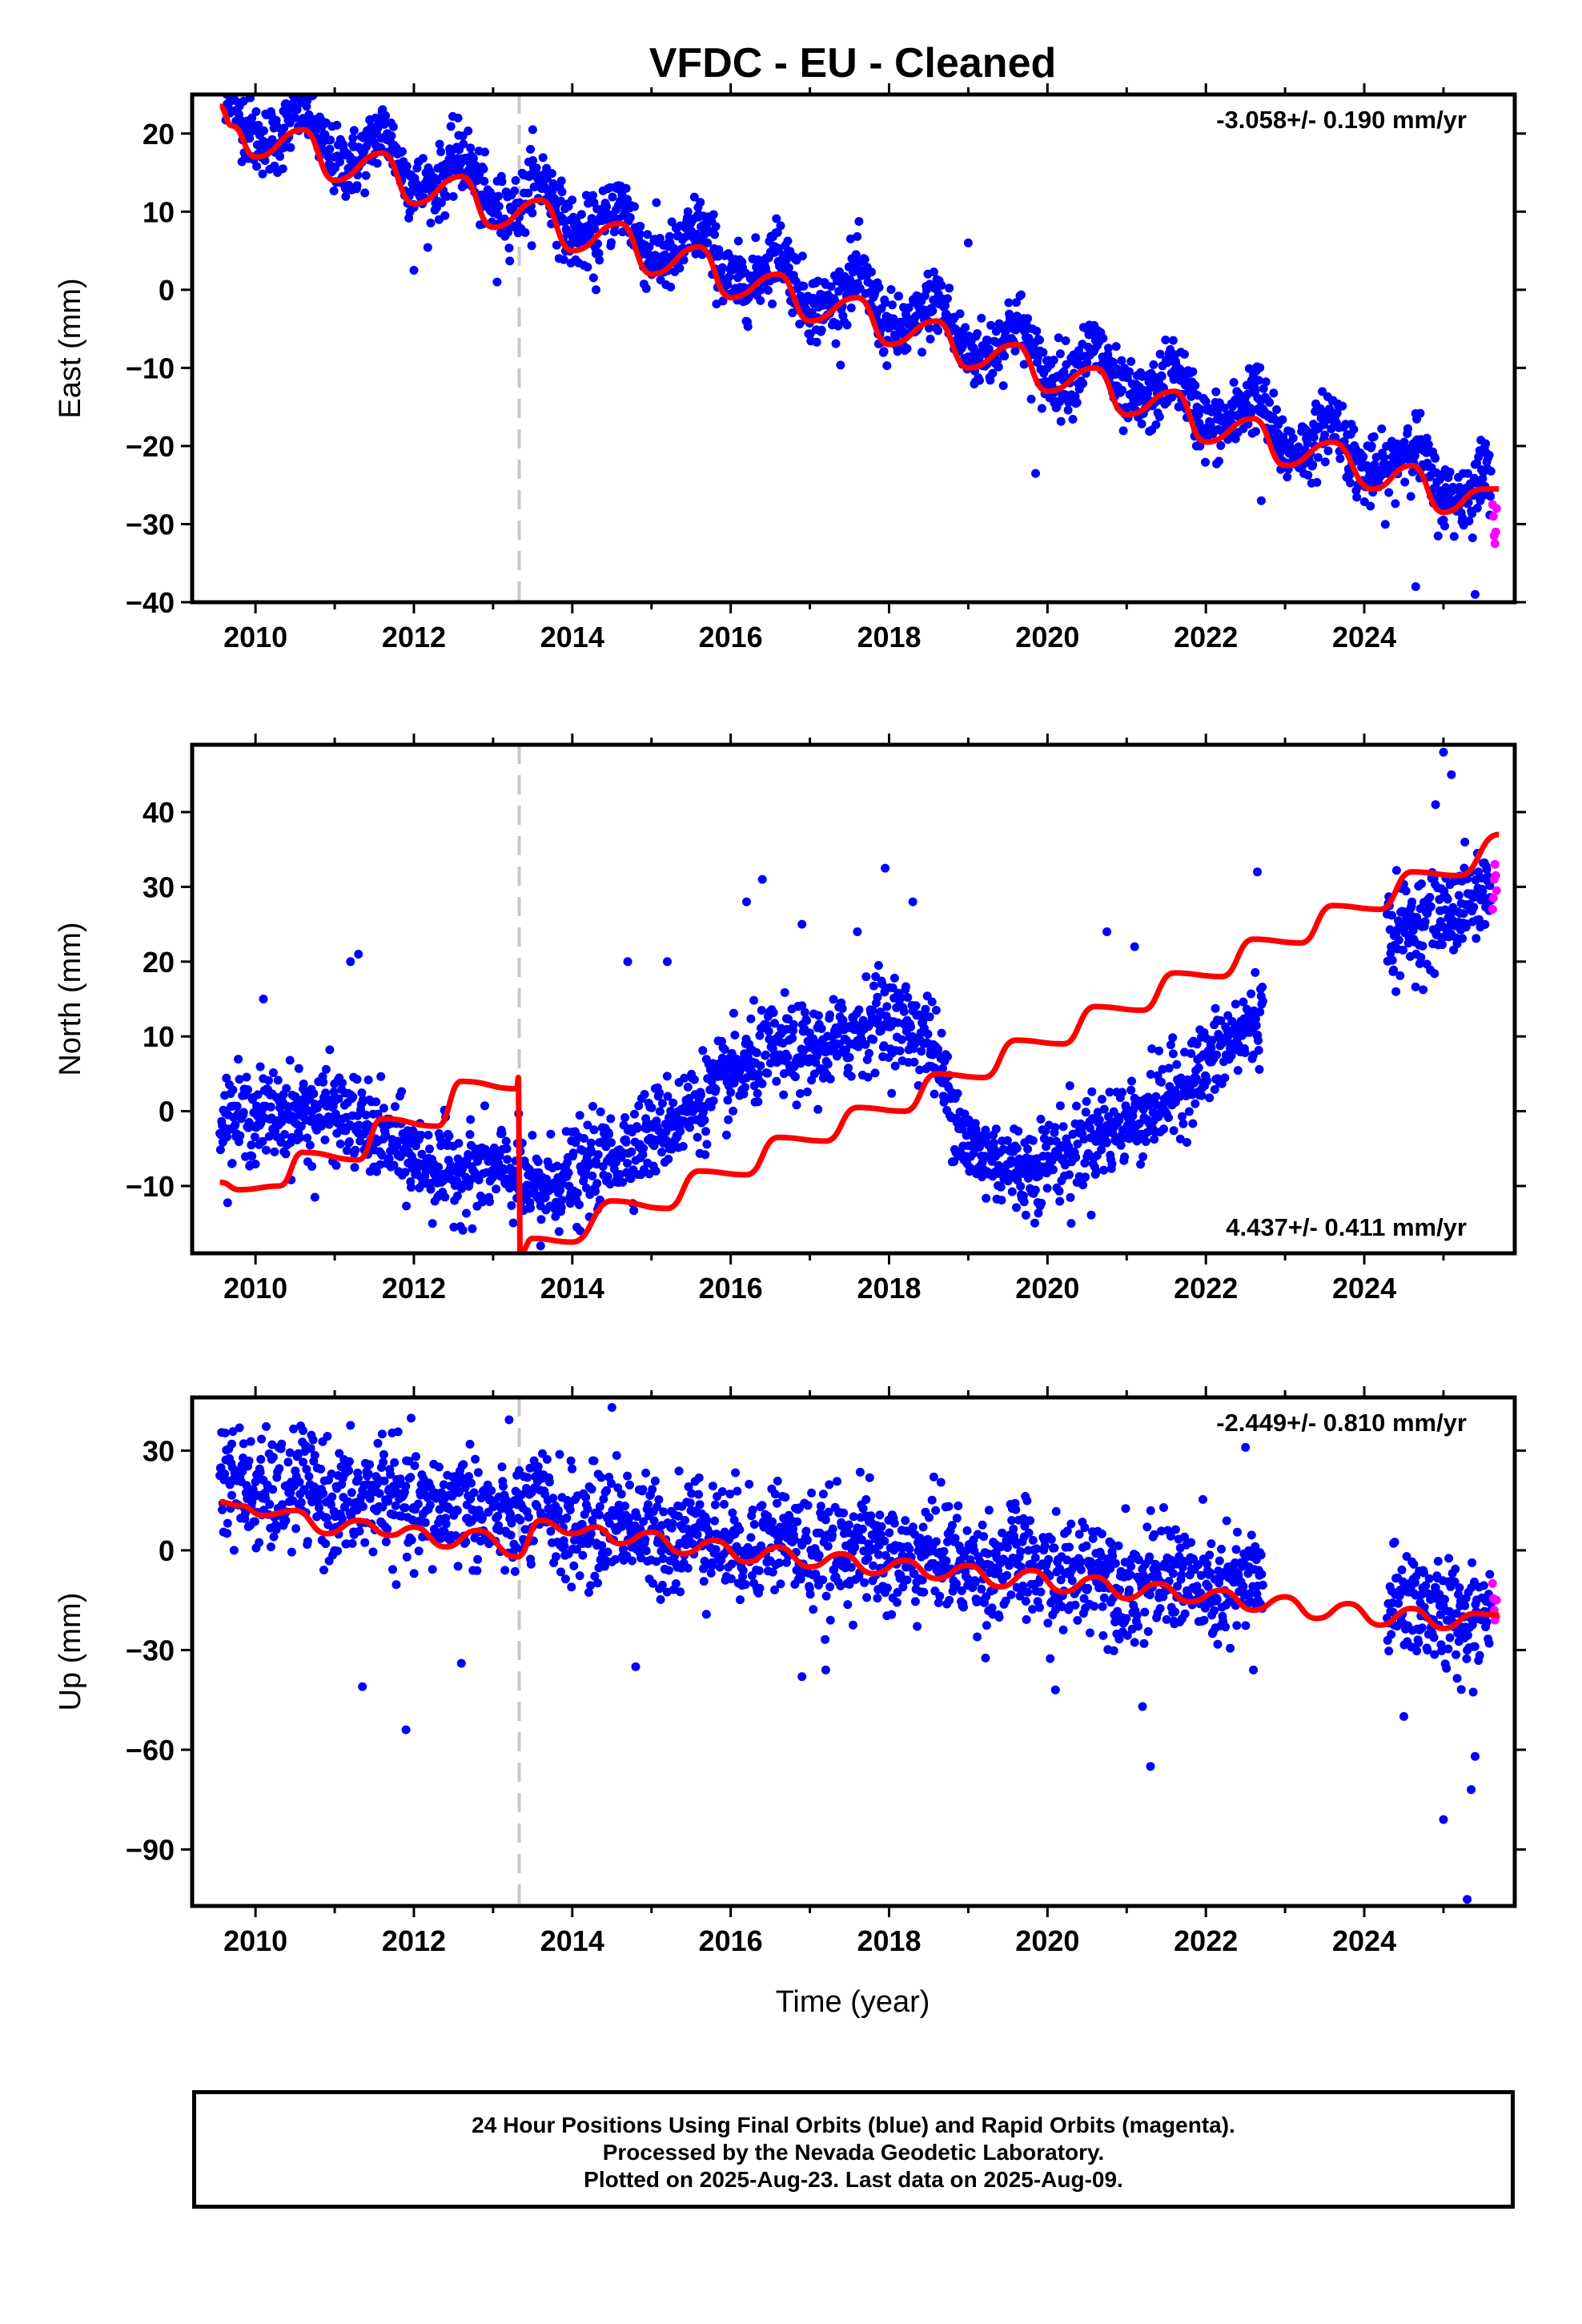 This screenshot has width=1582, height=2324. What do you see at coordinates (1364, 637) in the screenshot?
I see `x-tick-label: 2024` at bounding box center [1364, 637].